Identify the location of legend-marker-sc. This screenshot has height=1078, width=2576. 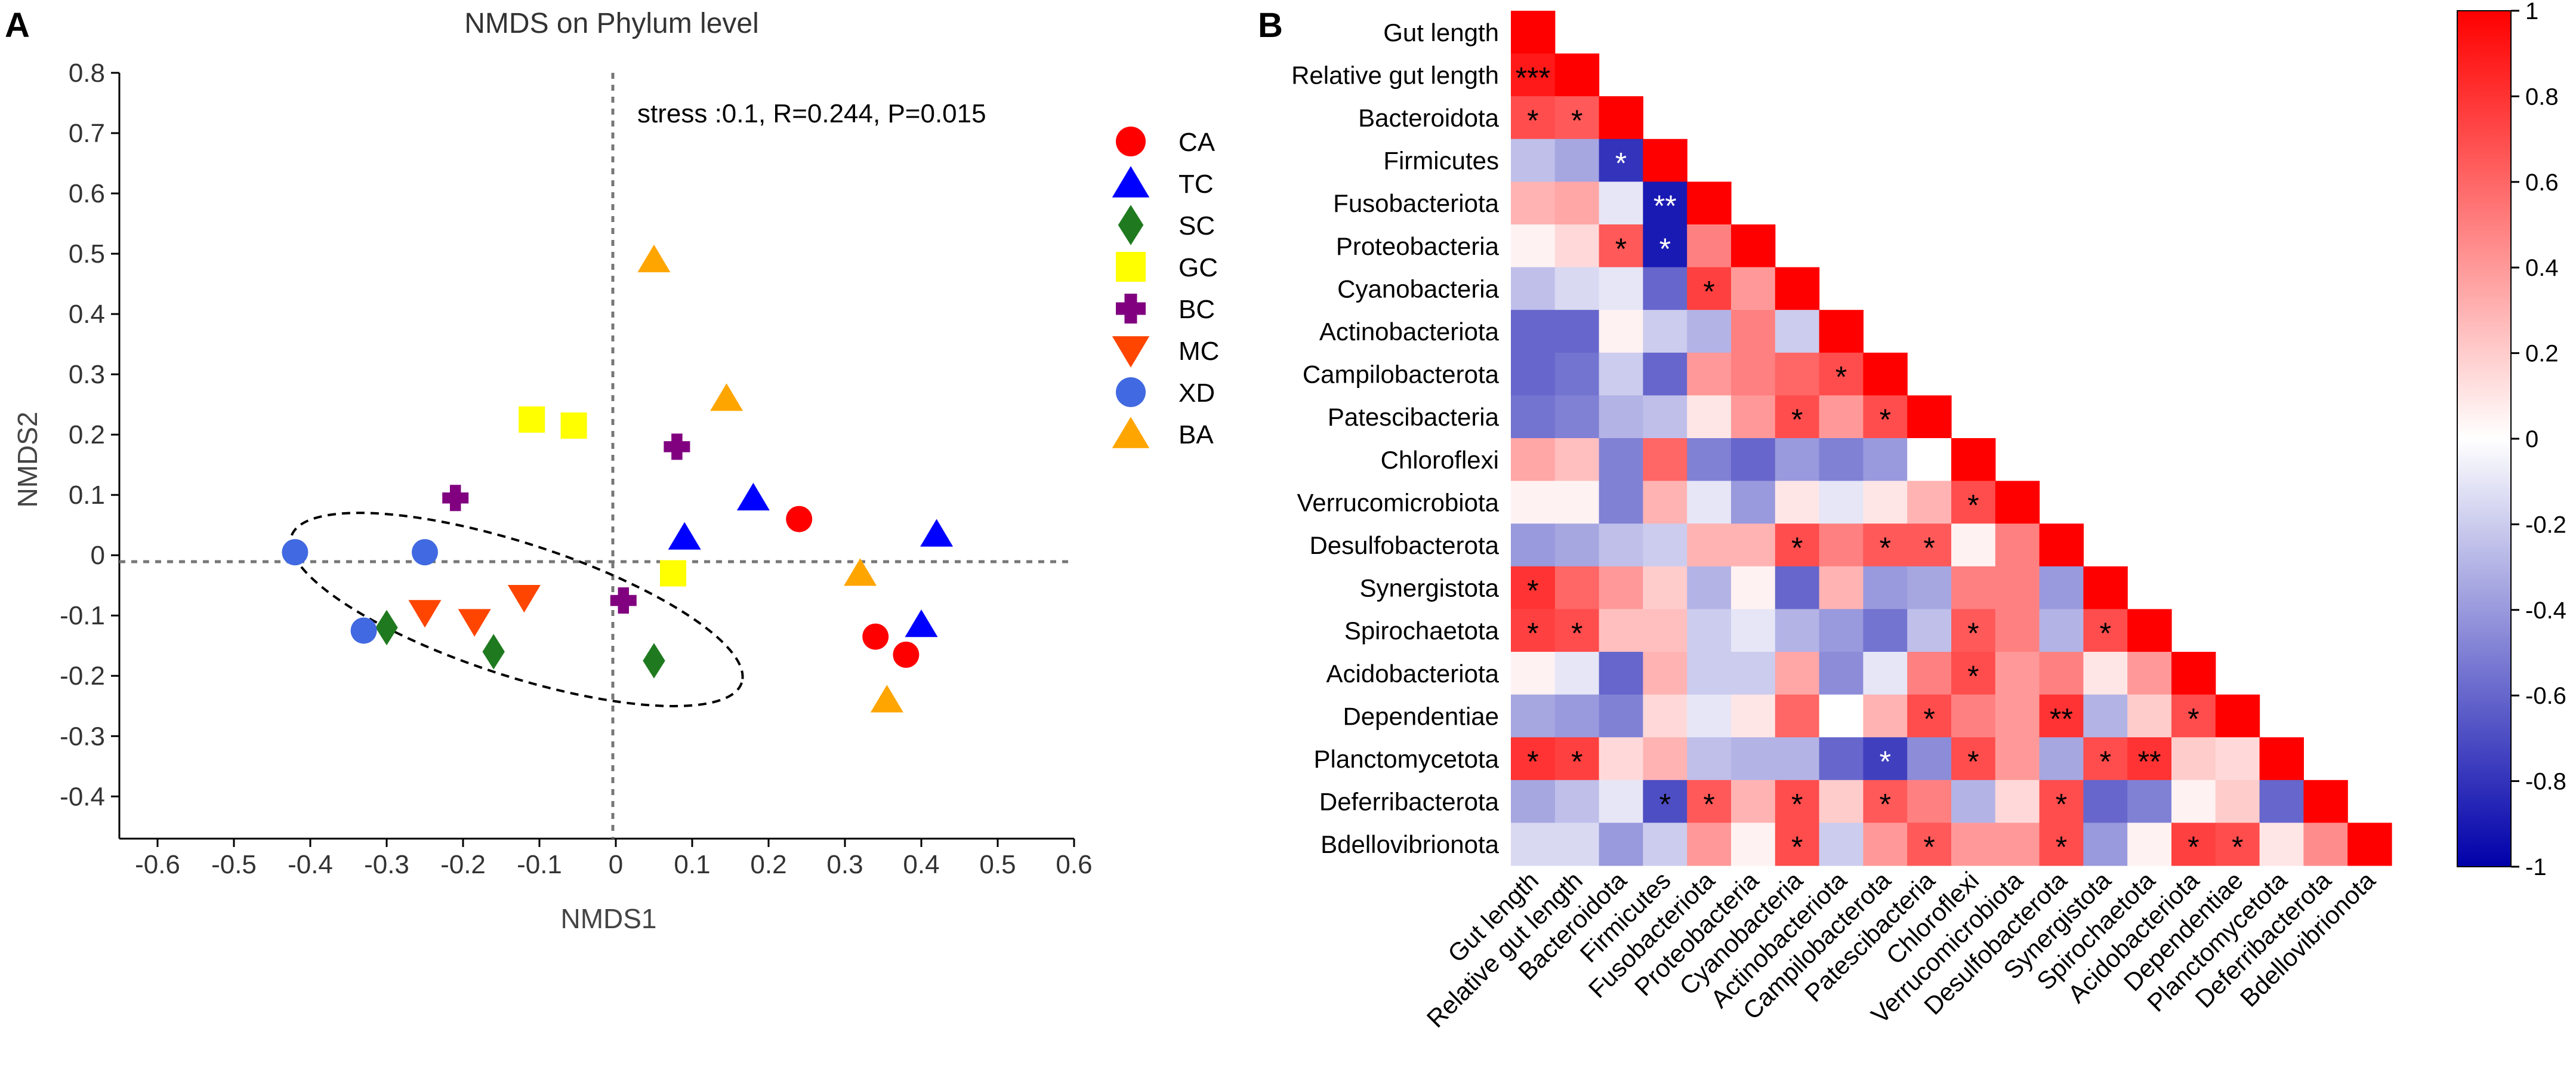
(1131, 225).